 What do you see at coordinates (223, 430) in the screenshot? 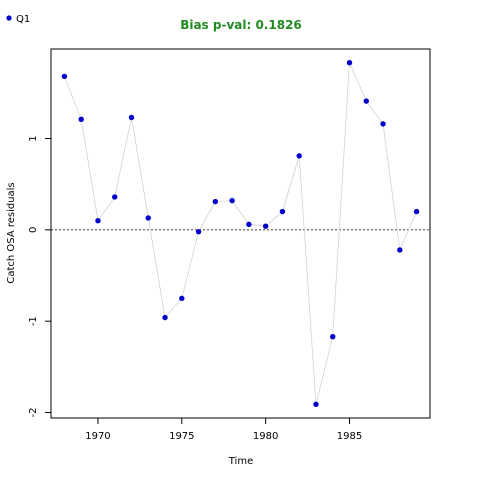
I see `x-axis: 1970 1975 1980 1985` at bounding box center [223, 430].